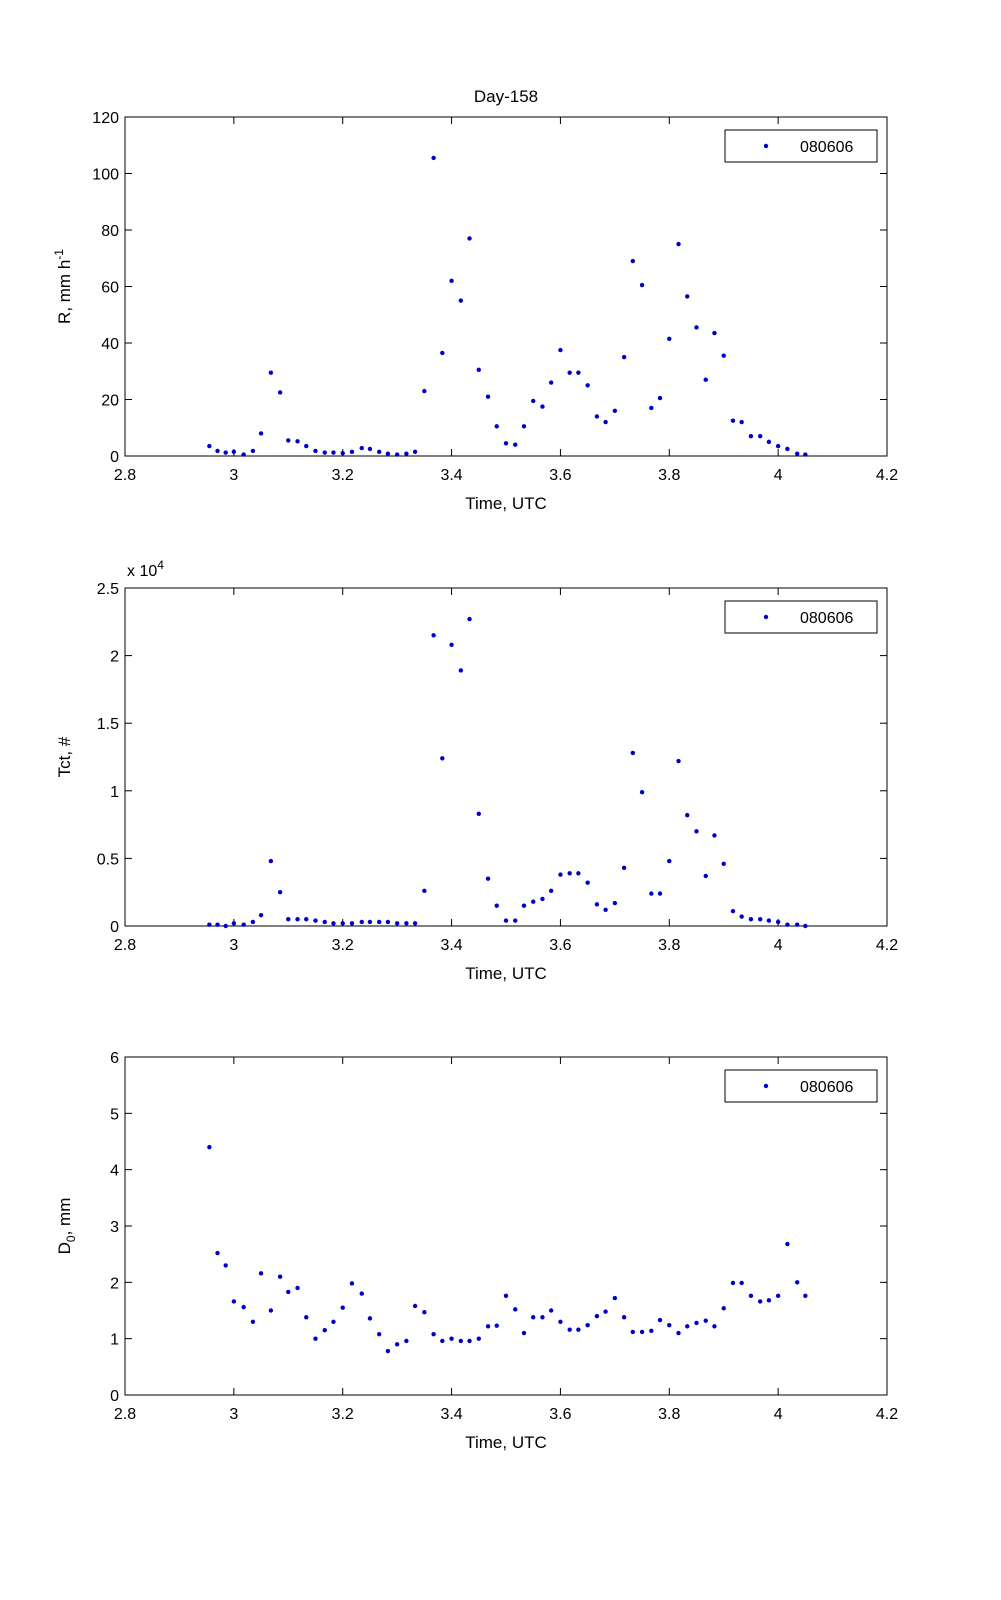 Image resolution: width=1001 pixels, height=1600 pixels. What do you see at coordinates (110, 401) in the screenshot?
I see `y-tick-label: 20` at bounding box center [110, 401].